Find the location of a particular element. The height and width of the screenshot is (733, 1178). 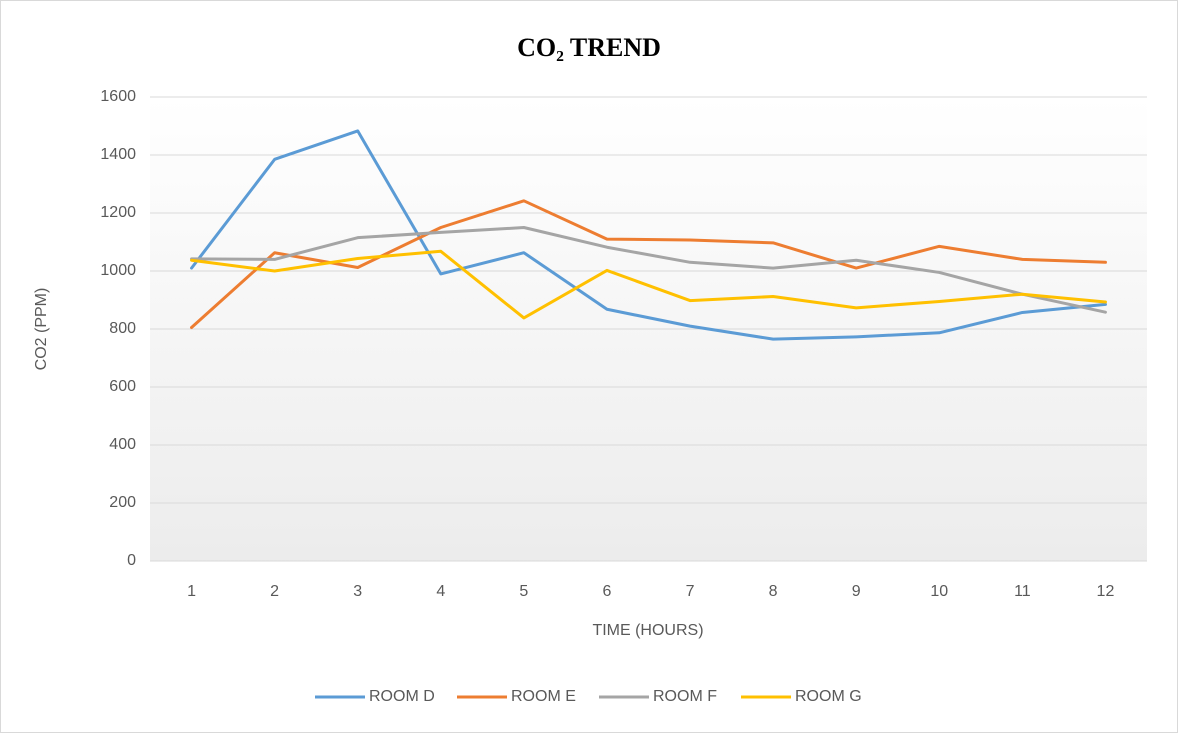

legend-label: ROOM D is located at coordinates (402, 696).